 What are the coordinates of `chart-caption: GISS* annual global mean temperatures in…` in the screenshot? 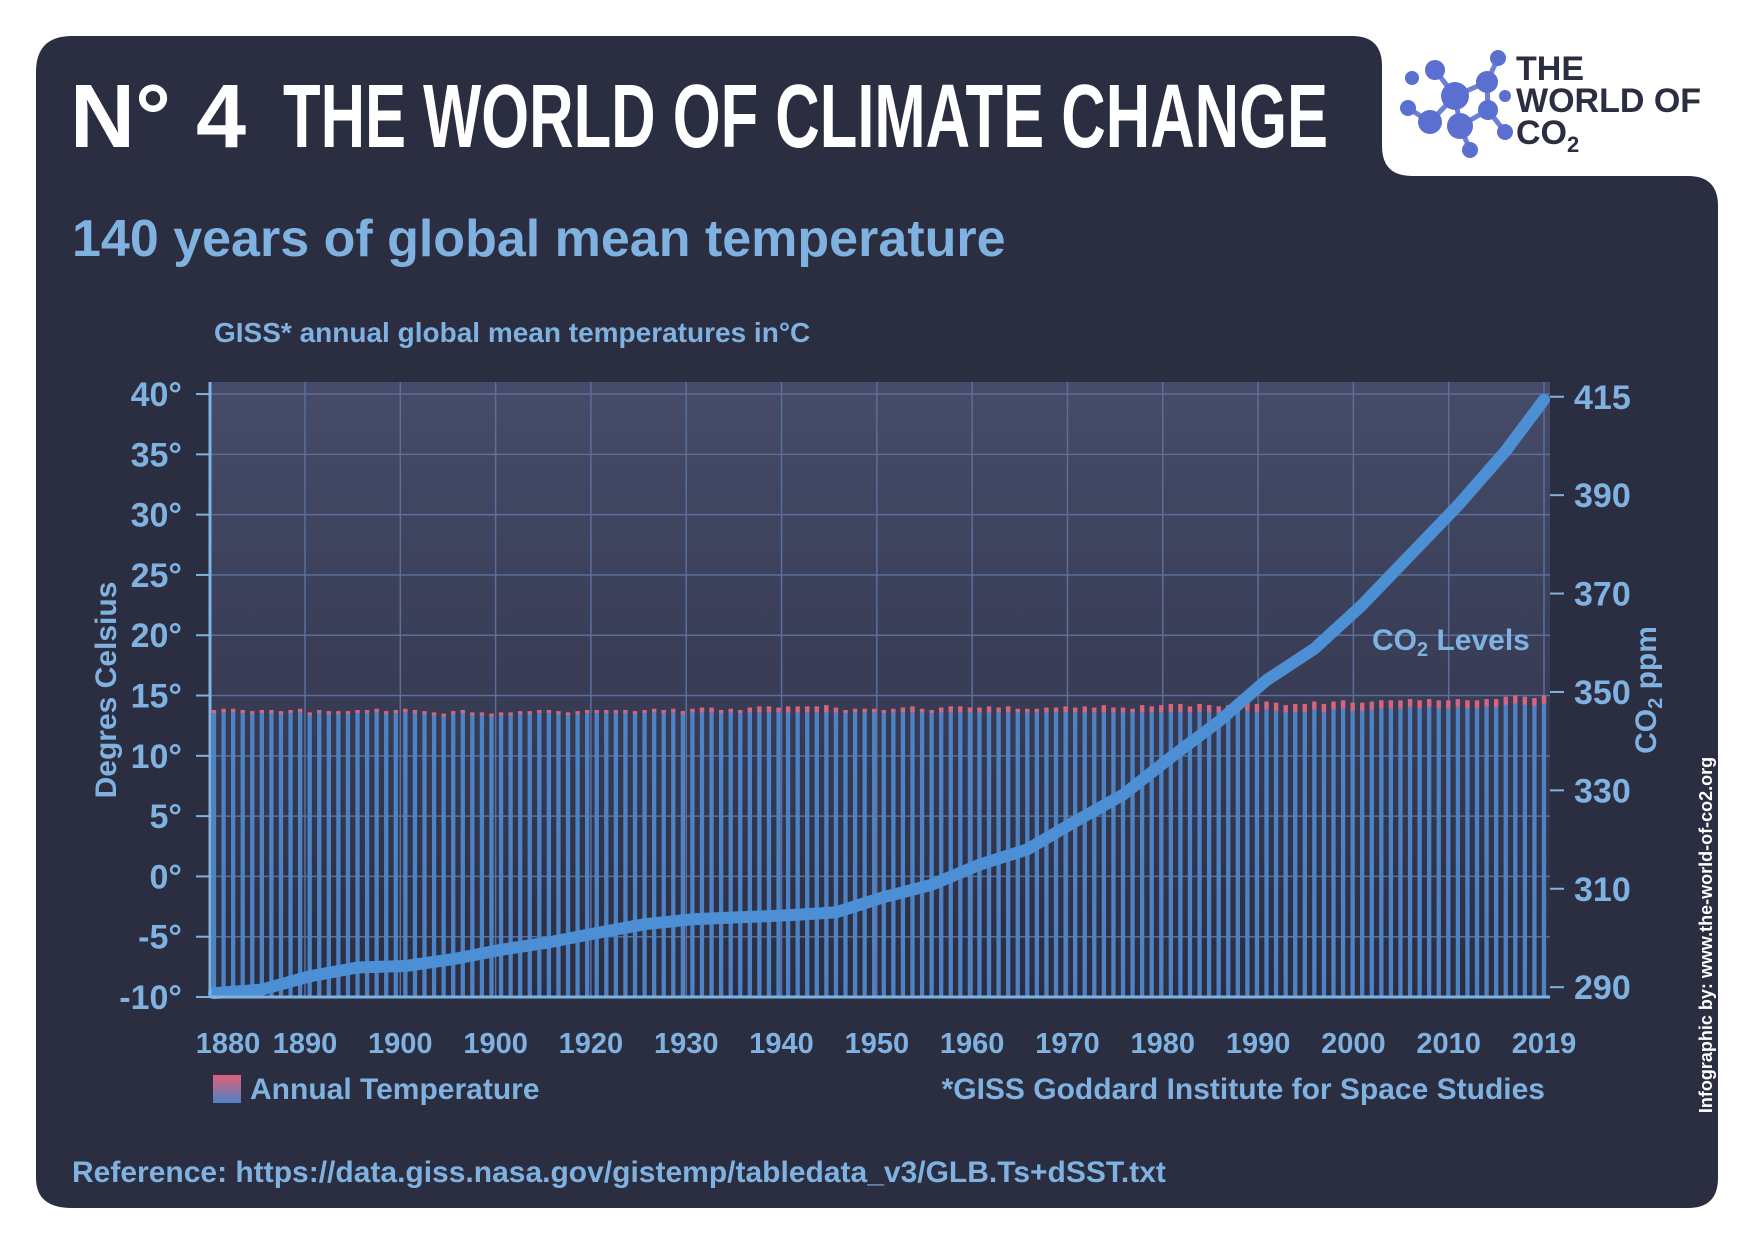 It's located at (512, 332).